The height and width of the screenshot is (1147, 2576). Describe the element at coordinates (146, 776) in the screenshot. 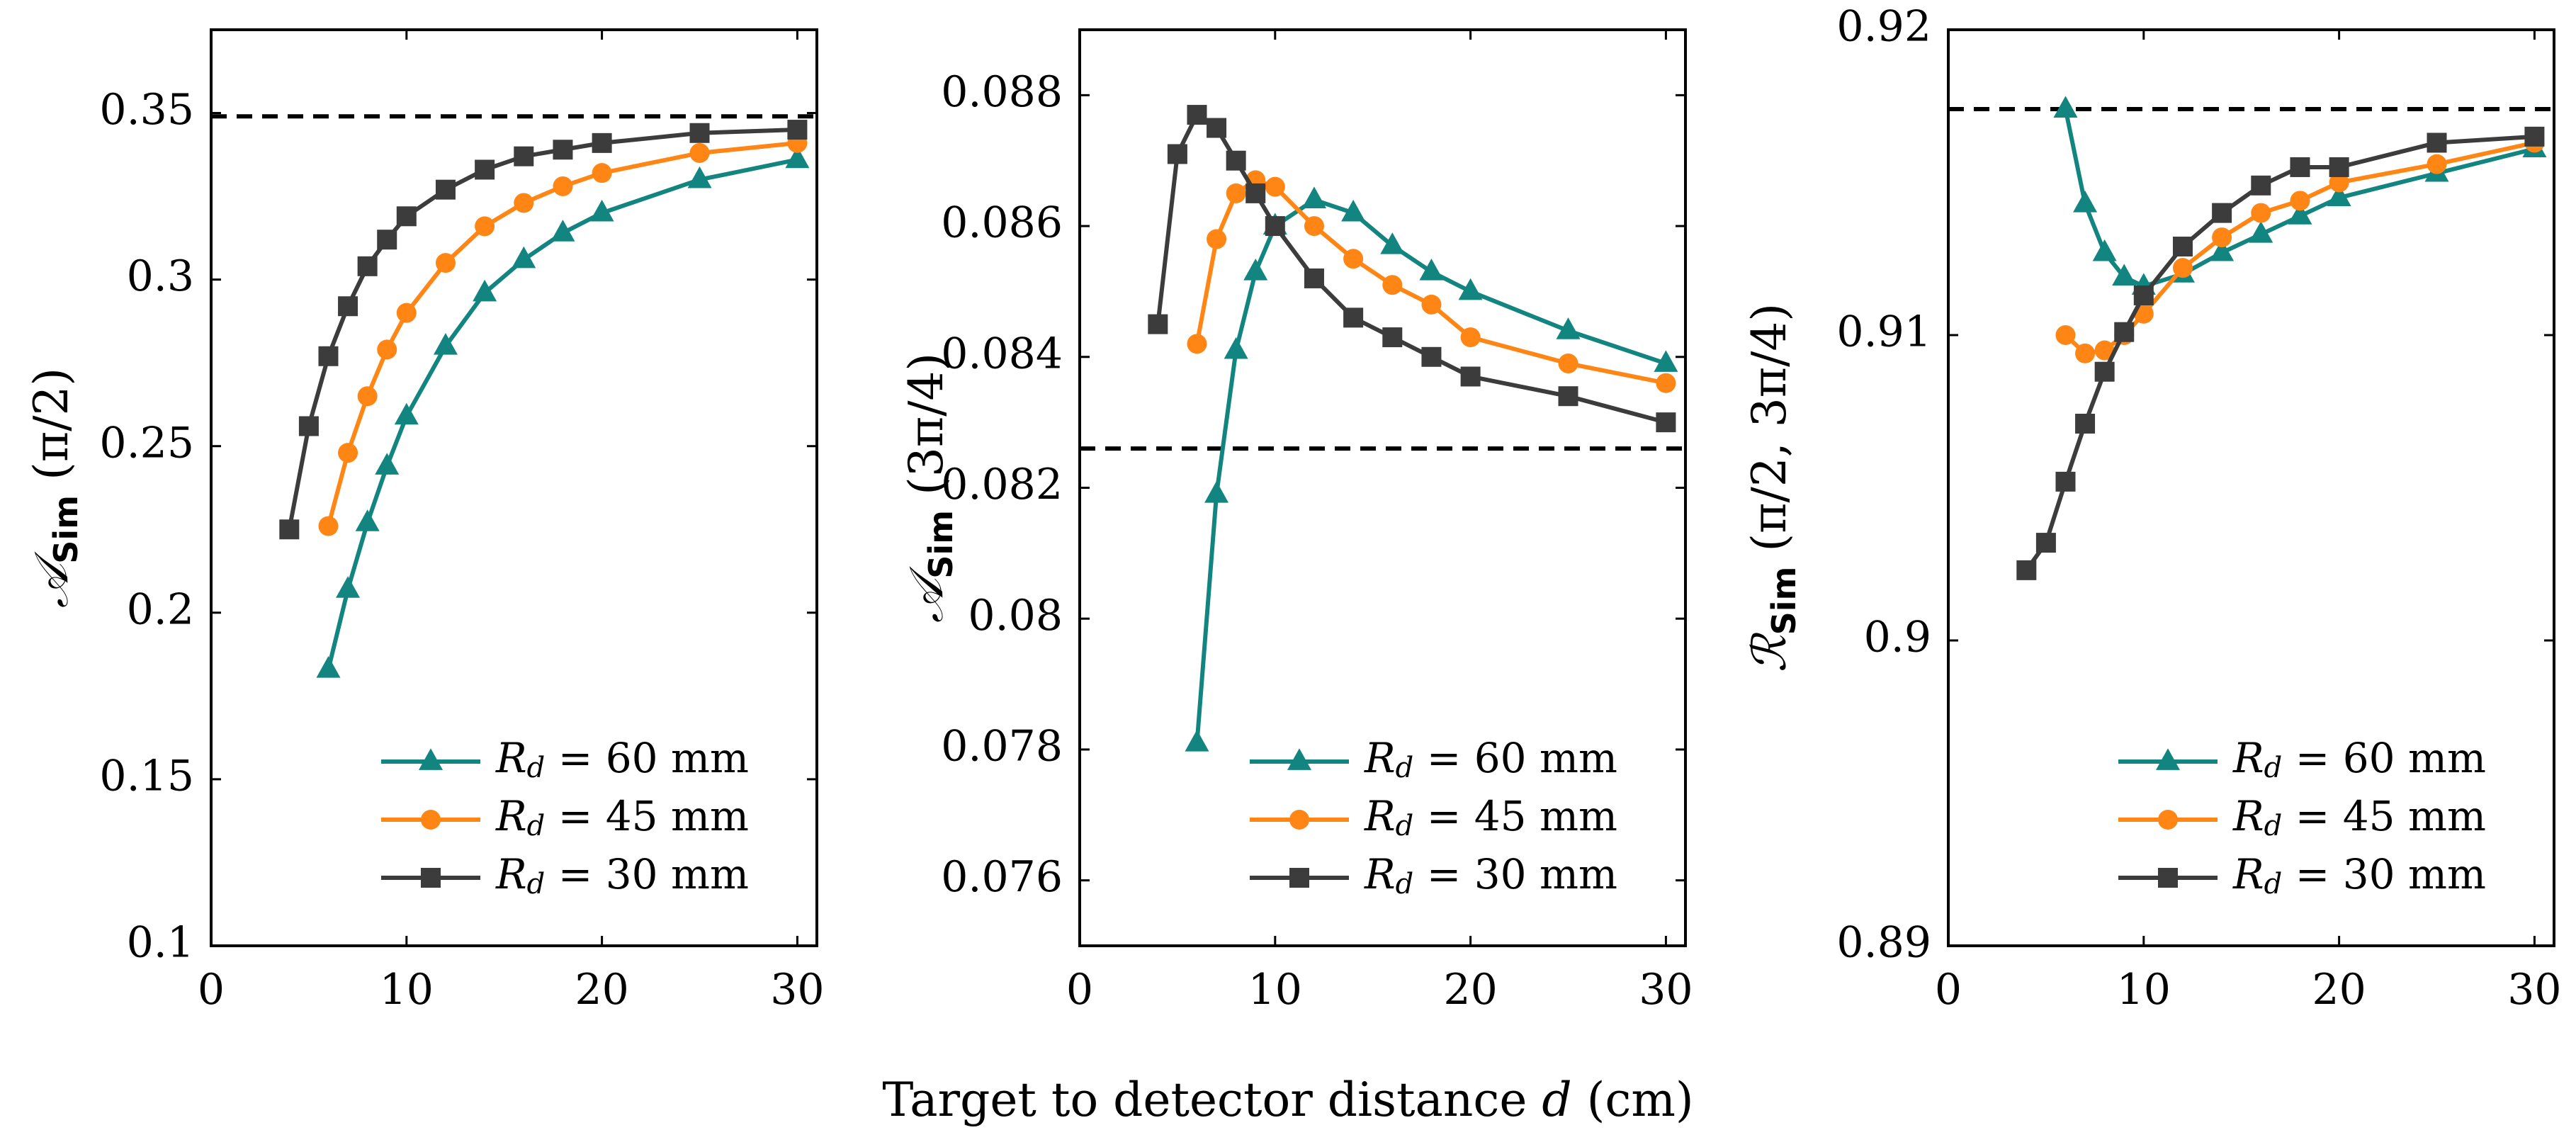

I see `y-tick-label: 0.15` at that location.